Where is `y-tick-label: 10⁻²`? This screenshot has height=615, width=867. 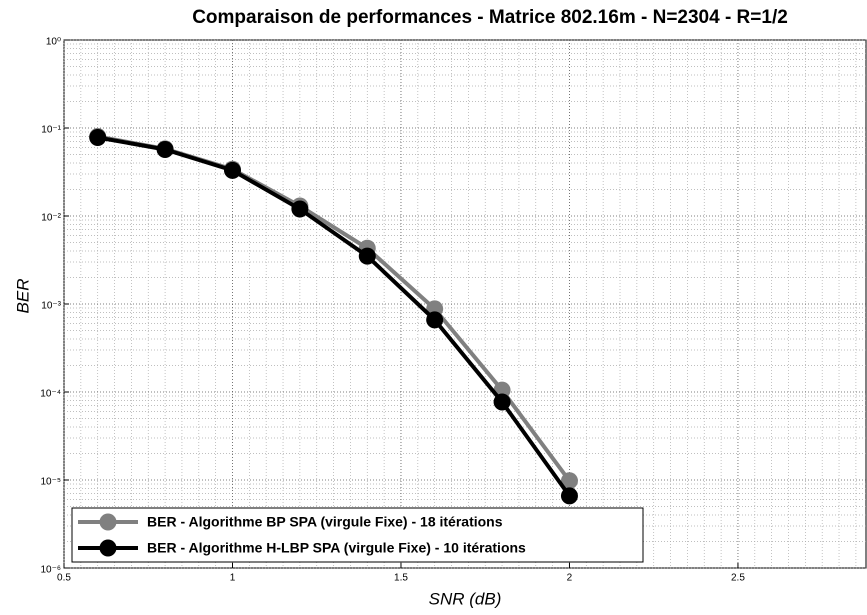
y-tick-label: 10⁻² is located at coordinates (51, 218).